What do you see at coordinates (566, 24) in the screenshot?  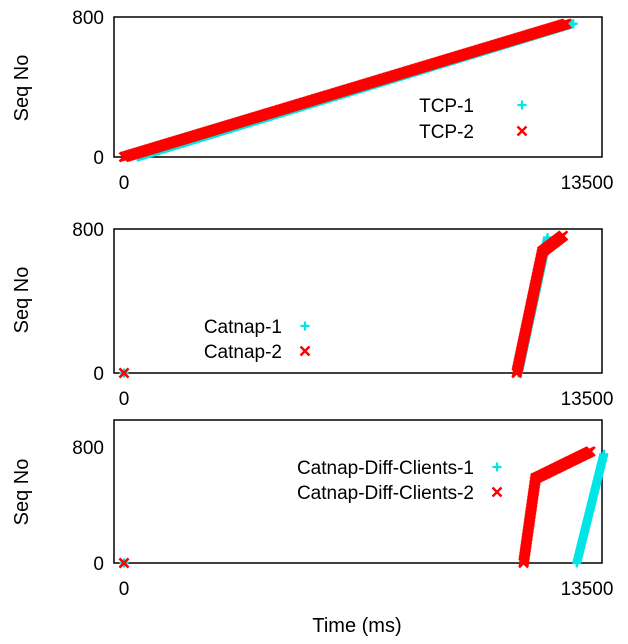 I see `panel-1-series-2-point` at bounding box center [566, 24].